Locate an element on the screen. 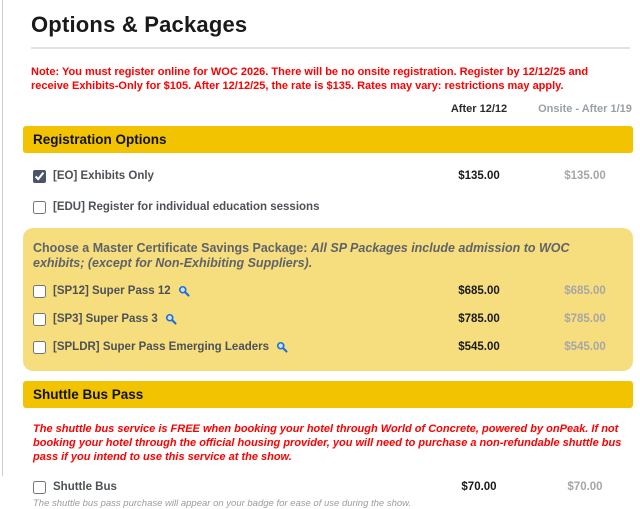 The width and height of the screenshot is (640, 509). super-pass-emerging-leaders-checkbox is located at coordinates (39, 347).